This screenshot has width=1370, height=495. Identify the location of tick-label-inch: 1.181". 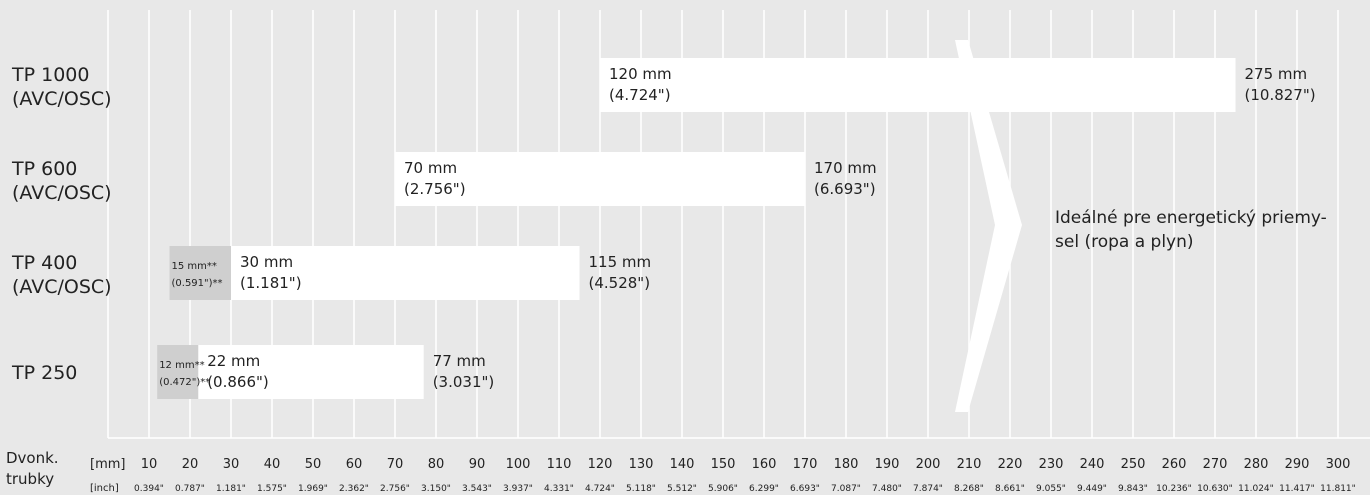
(231, 489).